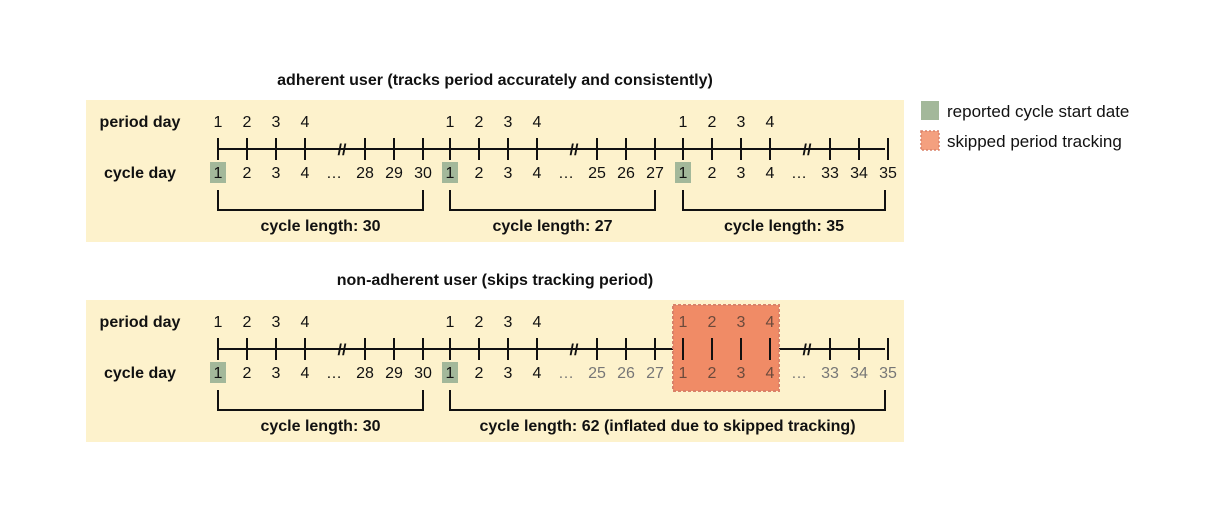 The image size is (1206, 508). What do you see at coordinates (552, 226) in the screenshot?
I see `cycle-length-label: cycle length: 27` at bounding box center [552, 226].